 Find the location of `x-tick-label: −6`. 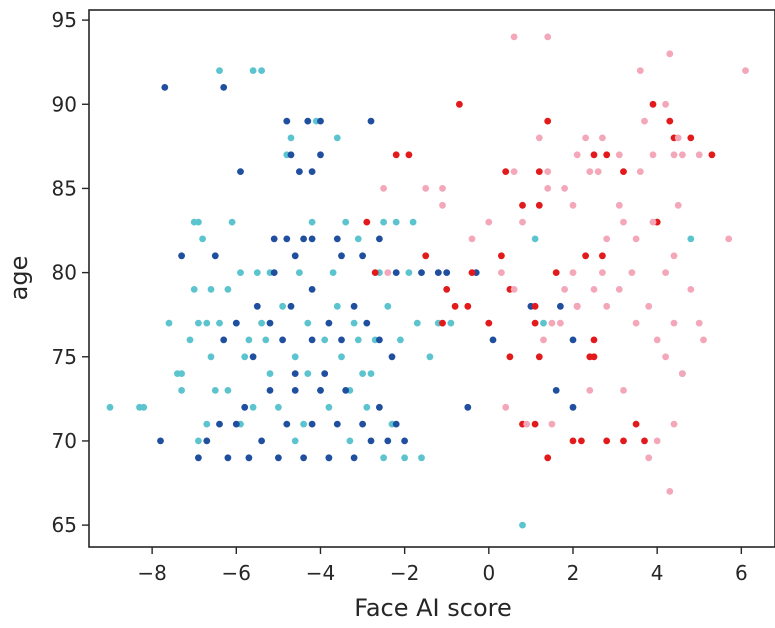

x-tick-label: −6 is located at coordinates (236, 573).